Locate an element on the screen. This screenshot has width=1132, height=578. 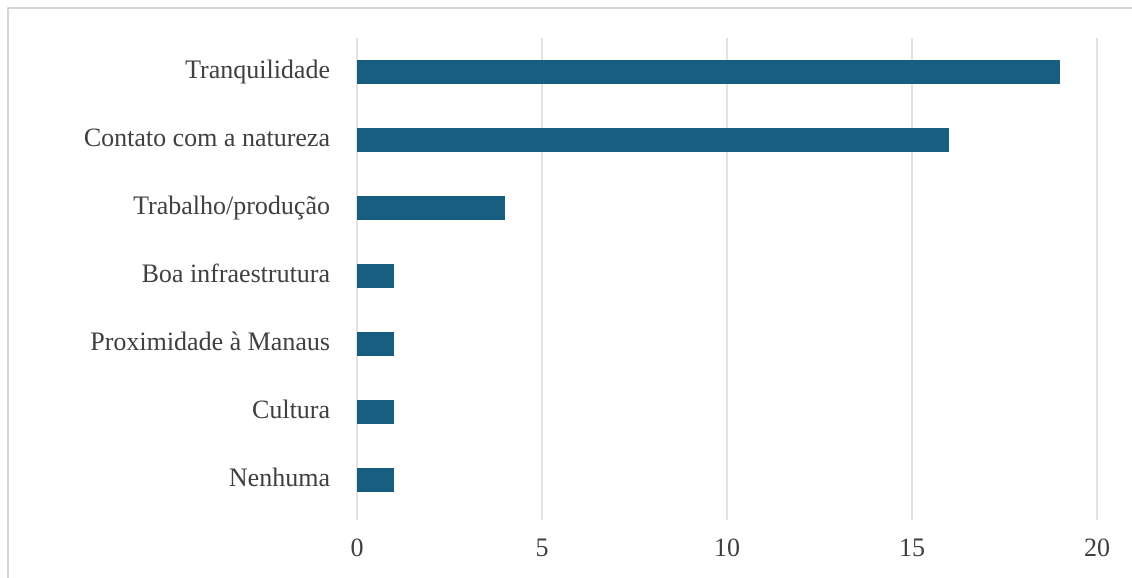
x-tick-label: 10 is located at coordinates (727, 547).